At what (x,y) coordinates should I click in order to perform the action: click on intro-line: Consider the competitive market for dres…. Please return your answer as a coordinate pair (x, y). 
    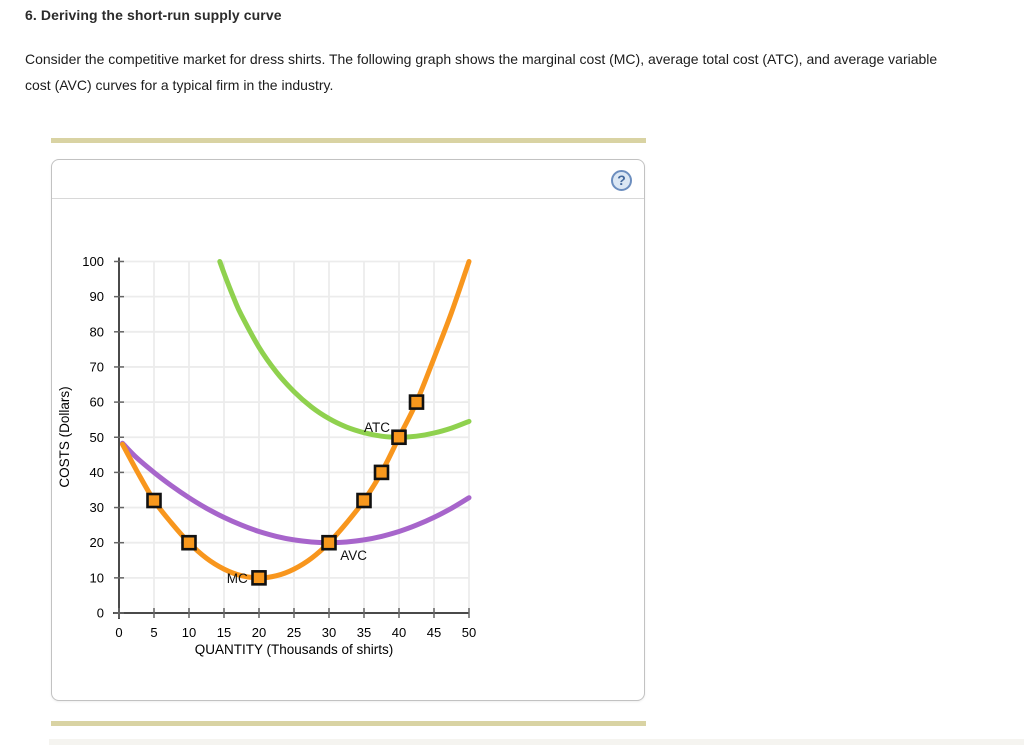
    Looking at the image, I should click on (481, 59).